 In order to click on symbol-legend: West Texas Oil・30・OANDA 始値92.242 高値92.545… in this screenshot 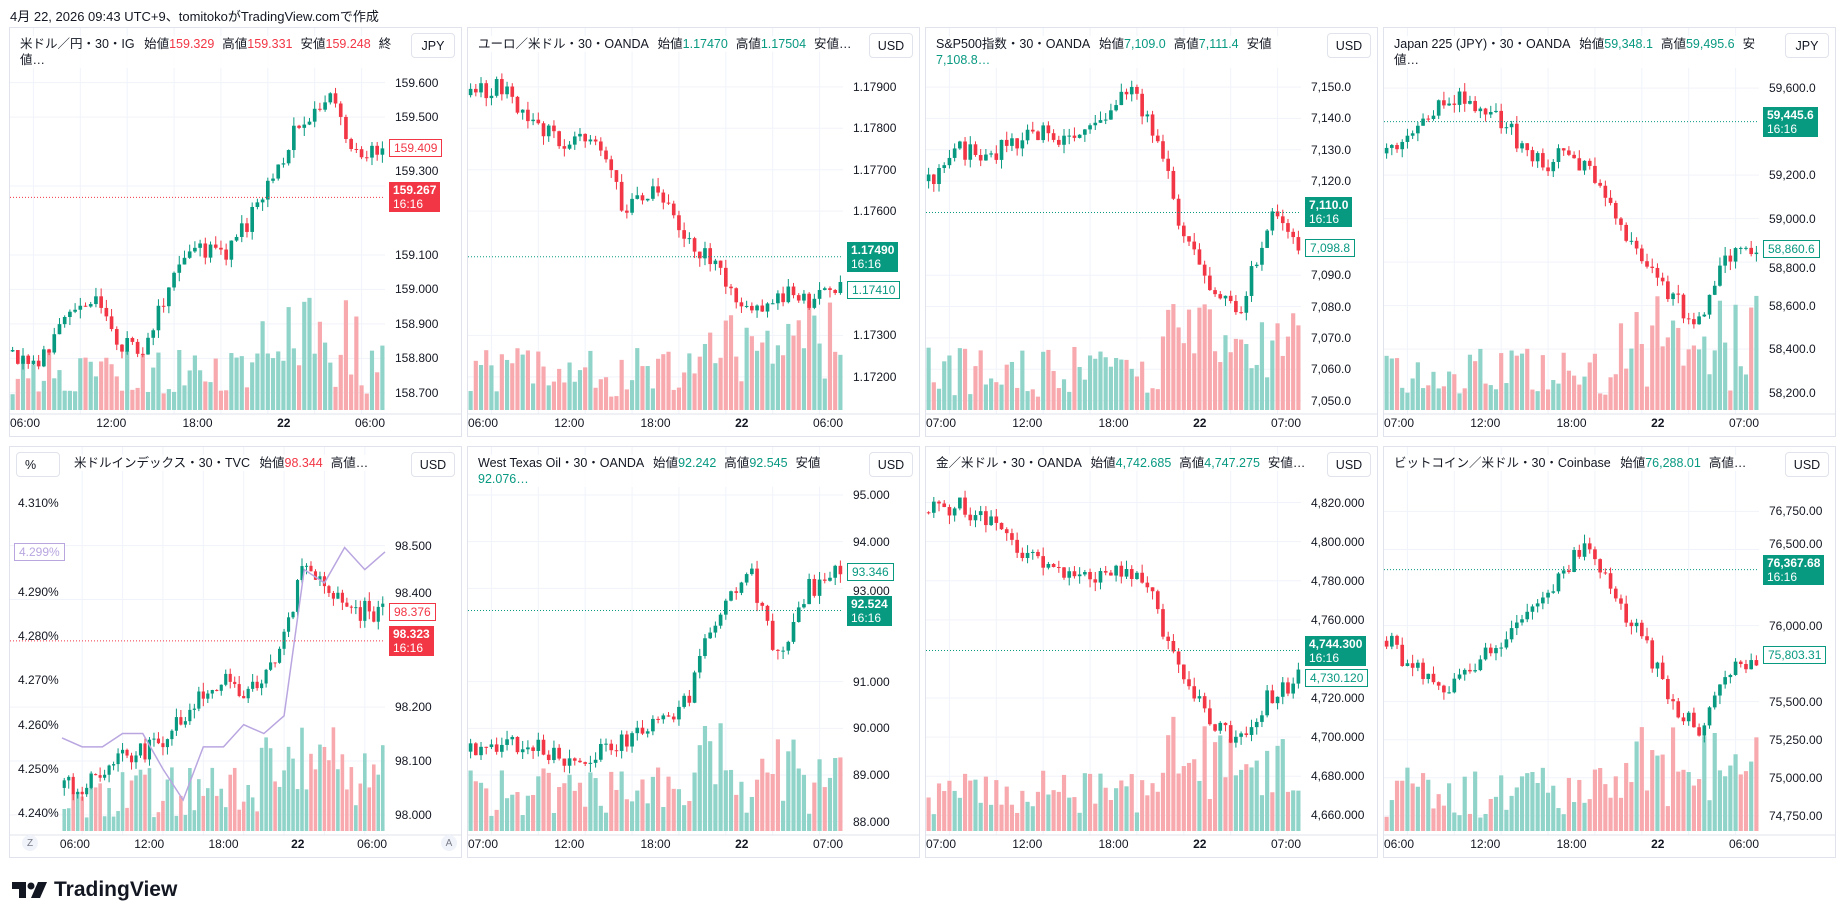, I will do `click(669, 471)`.